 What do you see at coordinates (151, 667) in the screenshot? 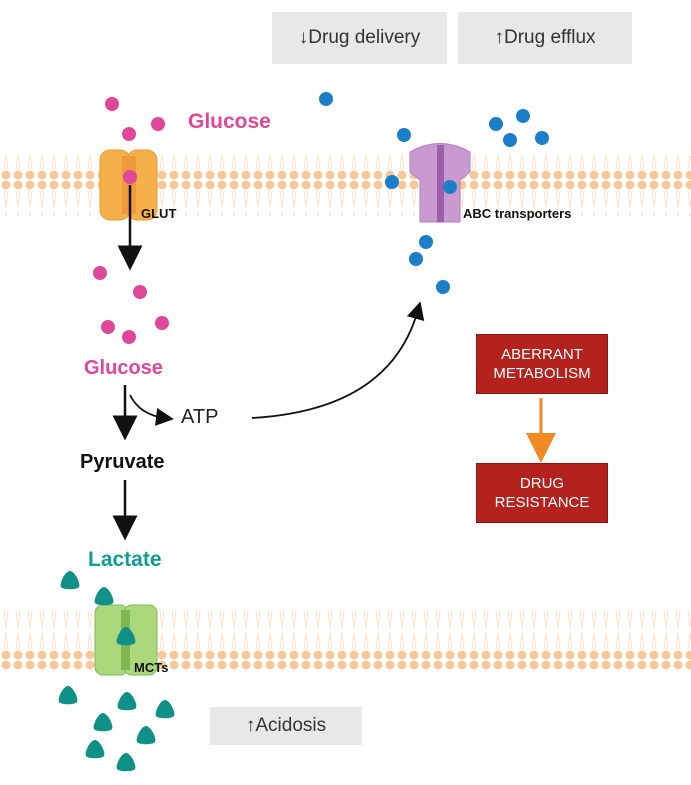
I see `mcts-label: MCTs` at bounding box center [151, 667].